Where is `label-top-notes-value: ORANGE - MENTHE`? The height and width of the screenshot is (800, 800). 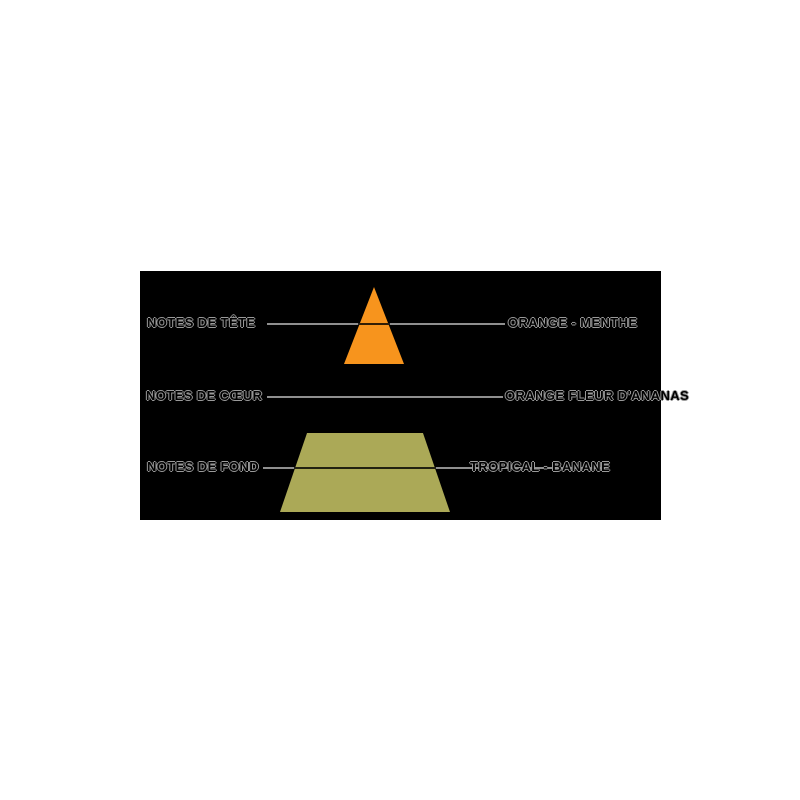
label-top-notes-value: ORANGE - MENTHE is located at coordinates (573, 322).